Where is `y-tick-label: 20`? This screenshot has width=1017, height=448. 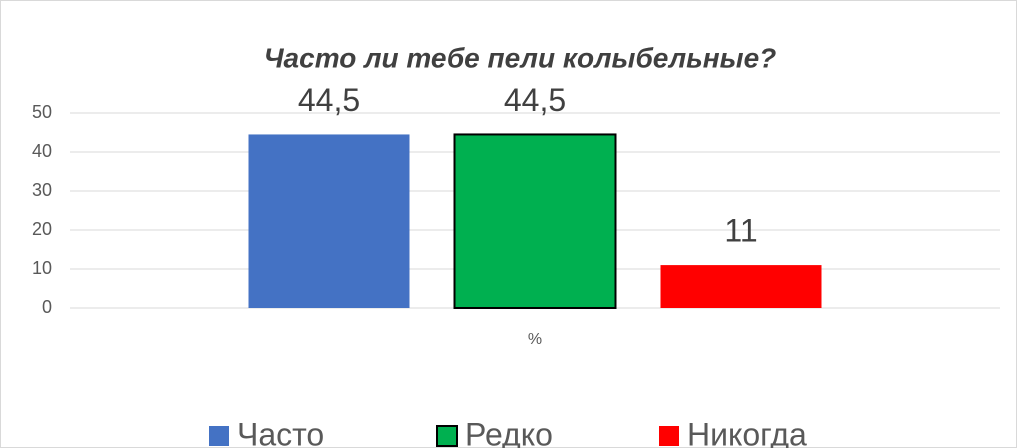 y-tick-label: 20 is located at coordinates (42, 229).